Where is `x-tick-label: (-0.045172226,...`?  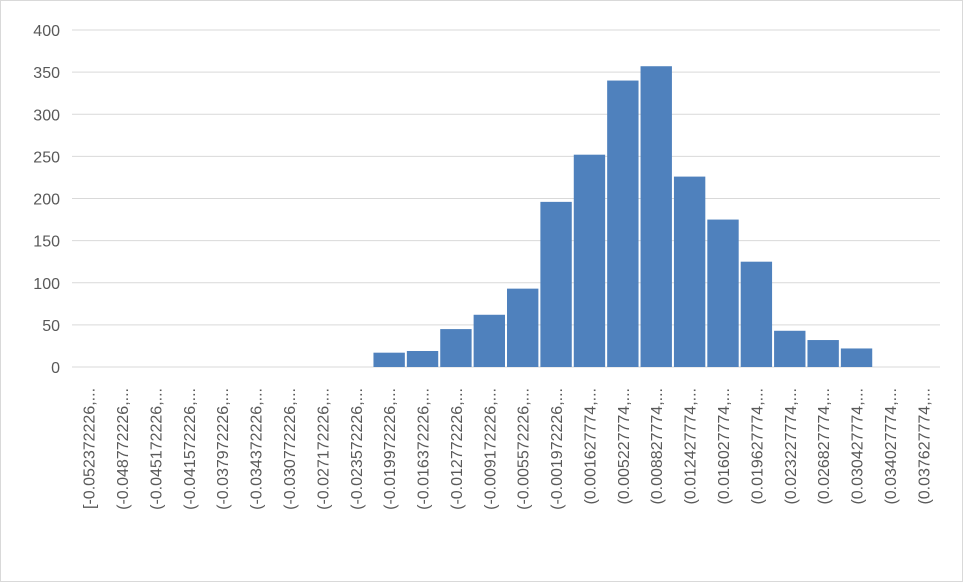 x-tick-label: (-0.045172226,... is located at coordinates (156, 449).